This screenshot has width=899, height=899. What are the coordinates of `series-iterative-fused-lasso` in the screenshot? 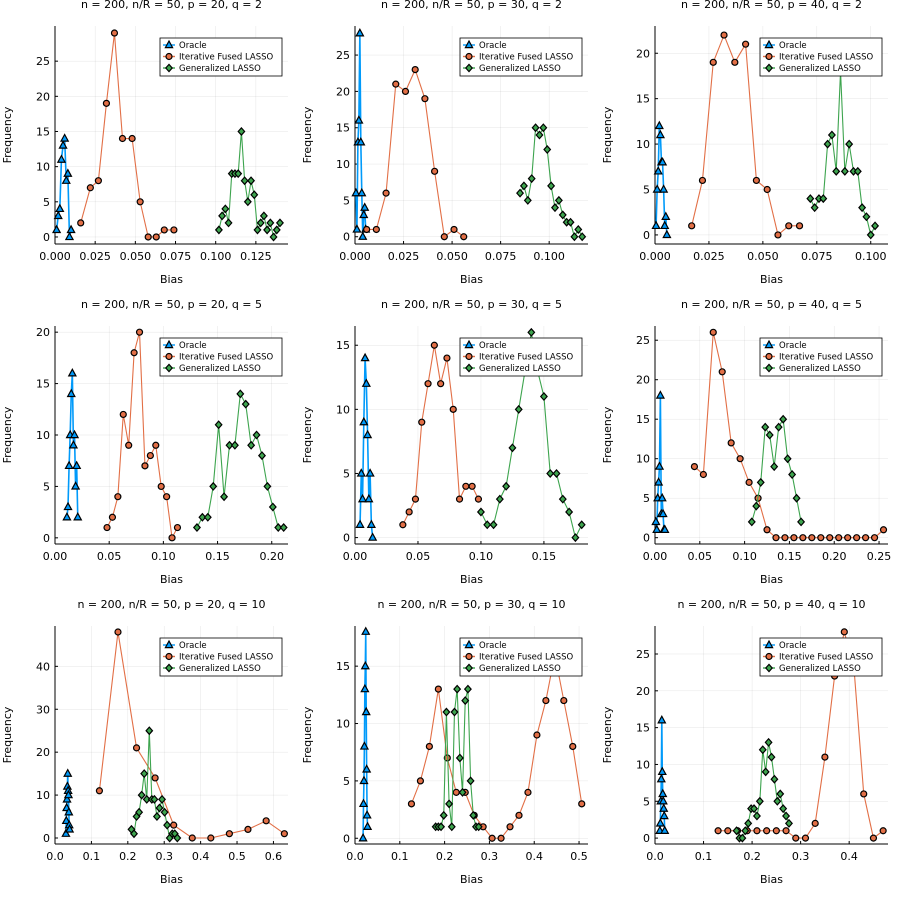 It's located at (142, 435).